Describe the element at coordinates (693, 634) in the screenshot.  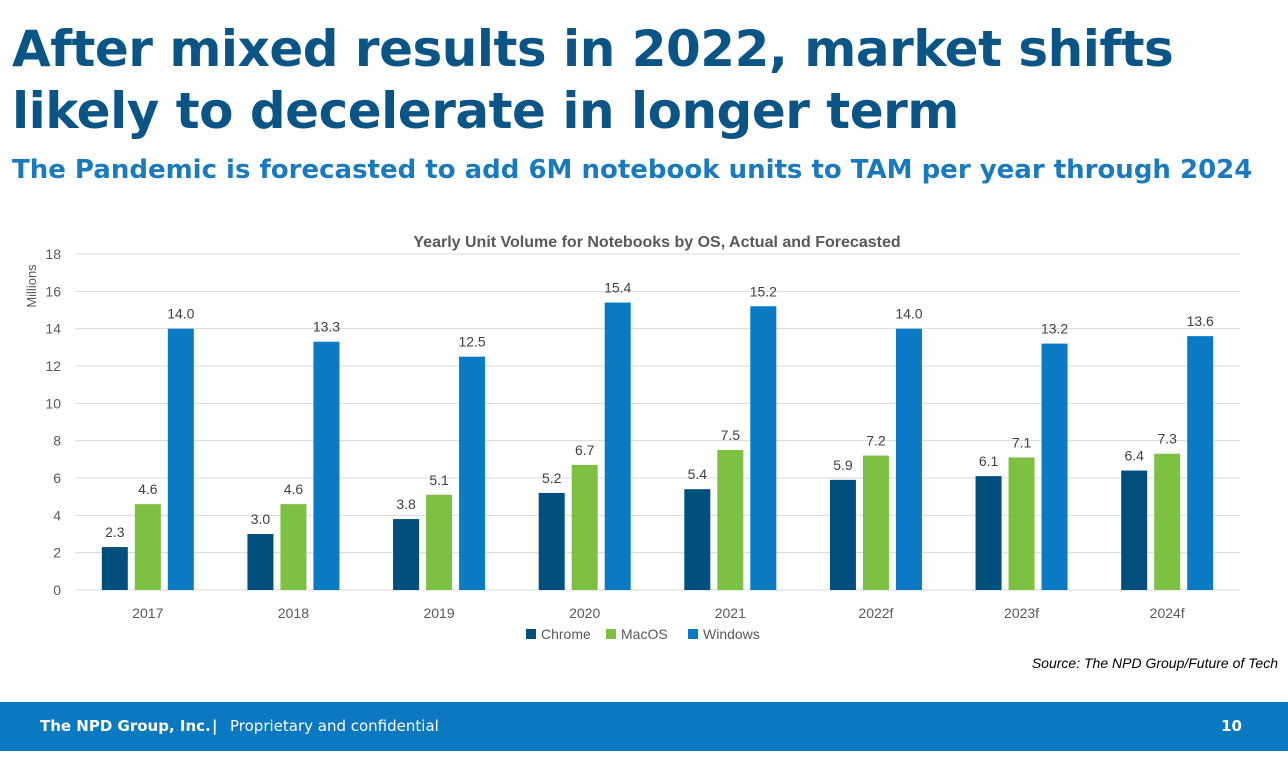
I see `legend-swatch-windows` at that location.